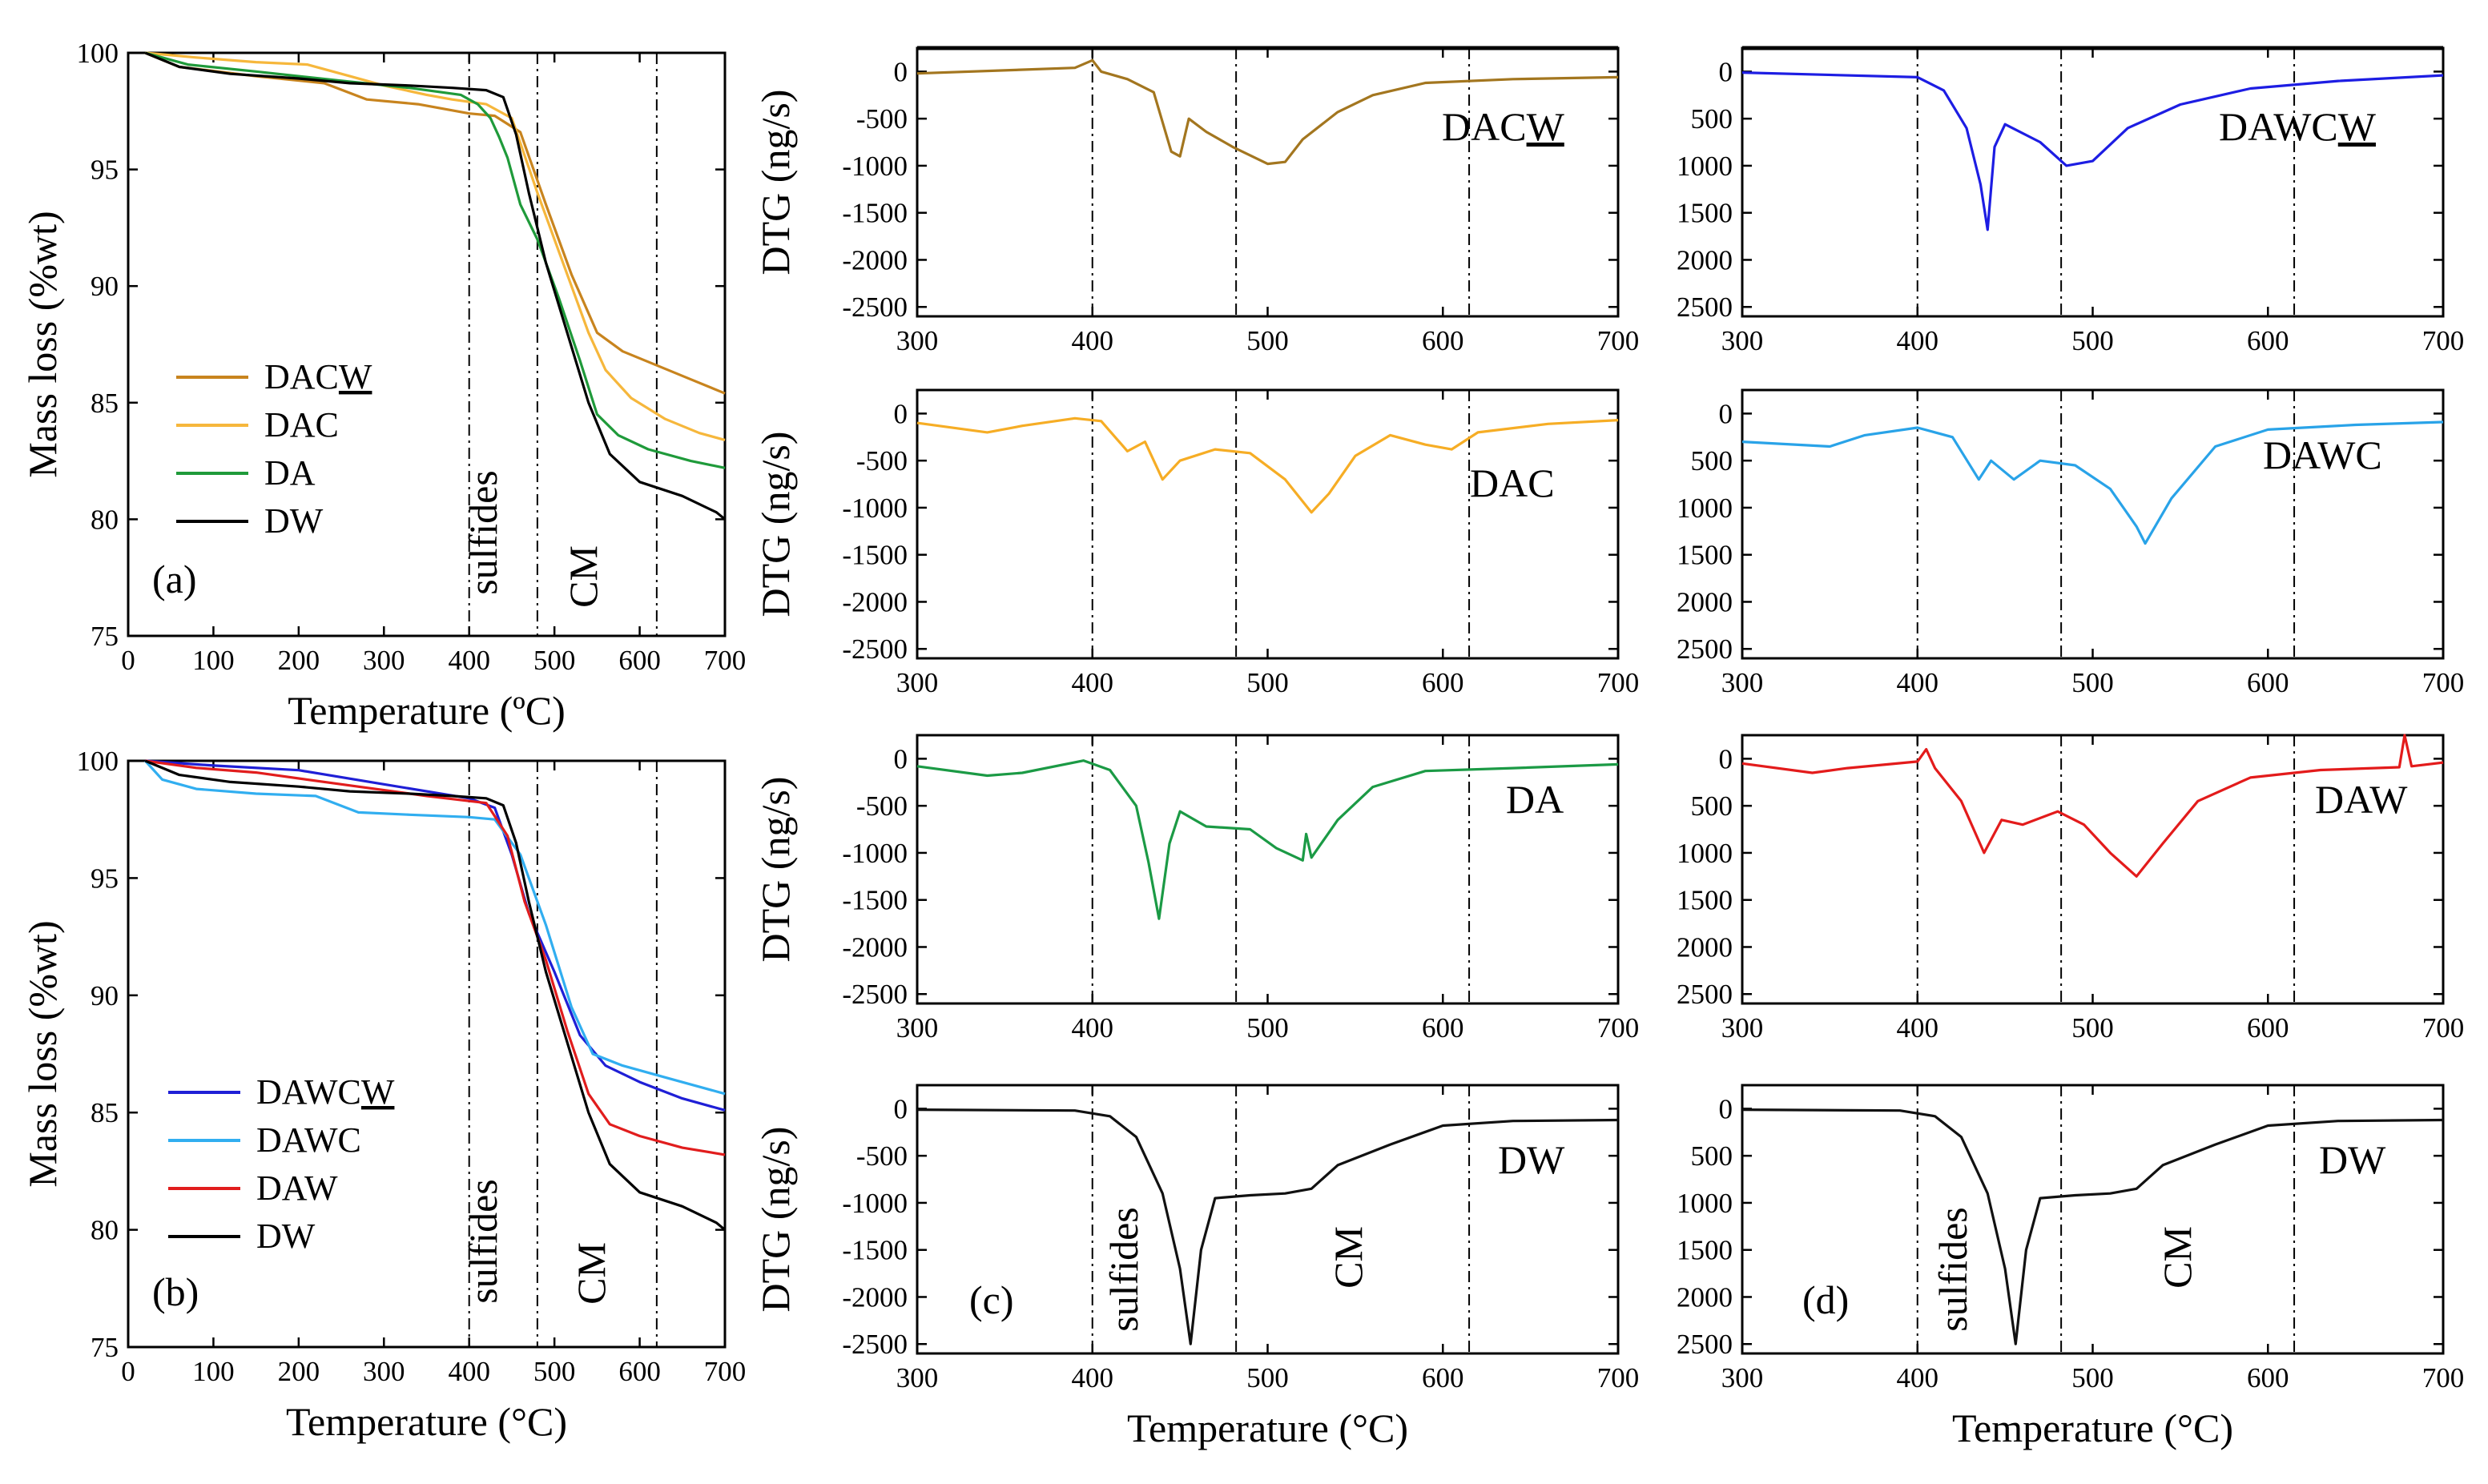  Describe the element at coordinates (297, 1188) in the screenshot. I see `legend-label: DAW` at that location.